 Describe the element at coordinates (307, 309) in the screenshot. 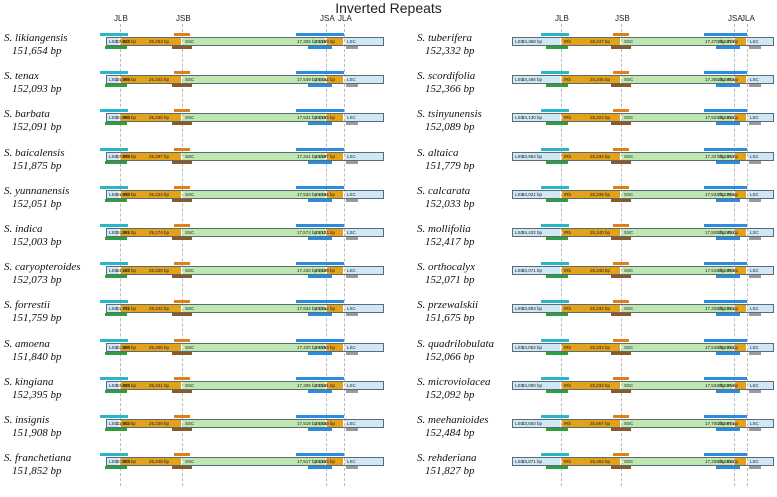

I see `ssc-length: 17,534 bp` at that location.